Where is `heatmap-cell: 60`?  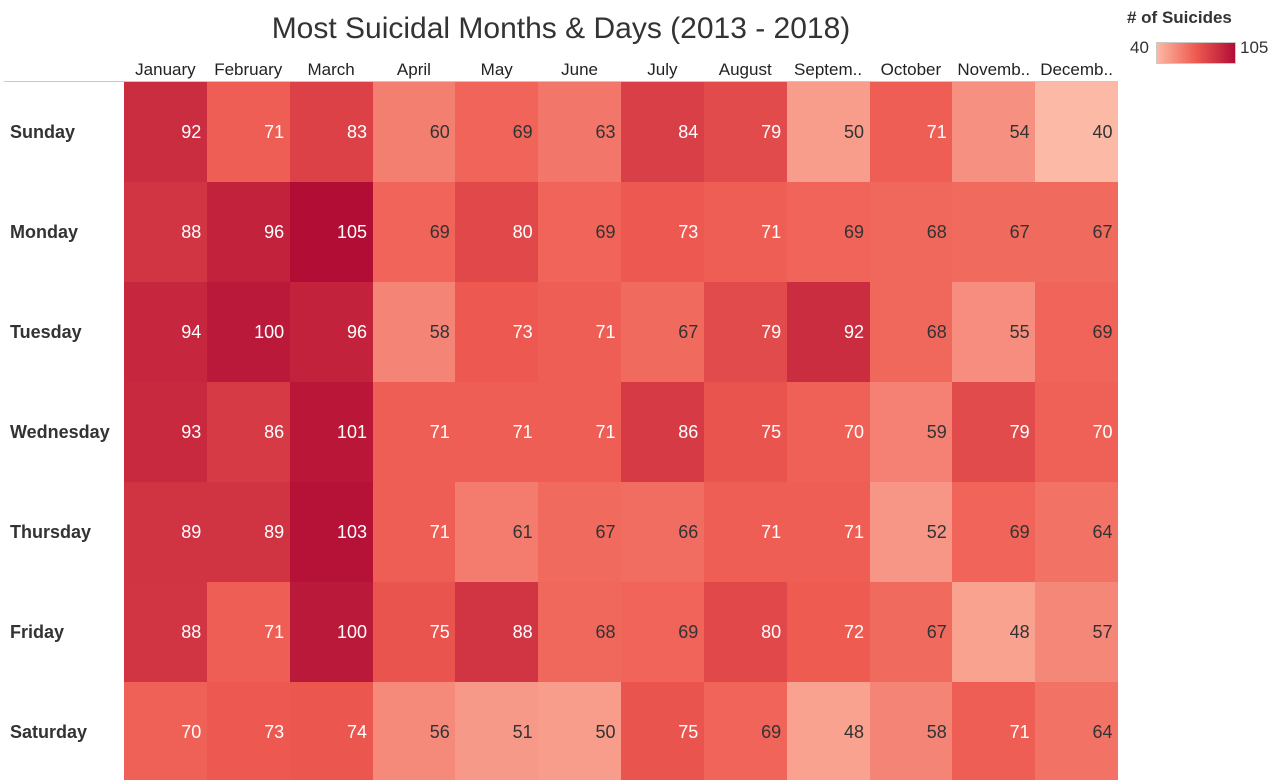
heatmap-cell: 60 is located at coordinates (414, 132).